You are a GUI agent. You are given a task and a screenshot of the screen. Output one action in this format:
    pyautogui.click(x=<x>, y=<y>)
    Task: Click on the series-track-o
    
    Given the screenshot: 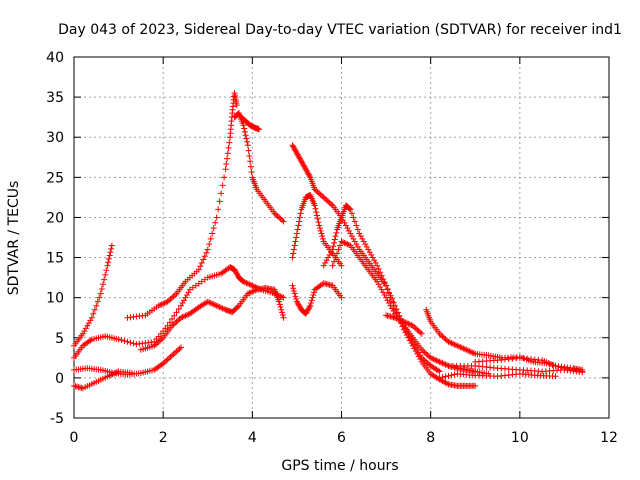 What is the action you would take?
    pyautogui.click(x=504, y=340)
    